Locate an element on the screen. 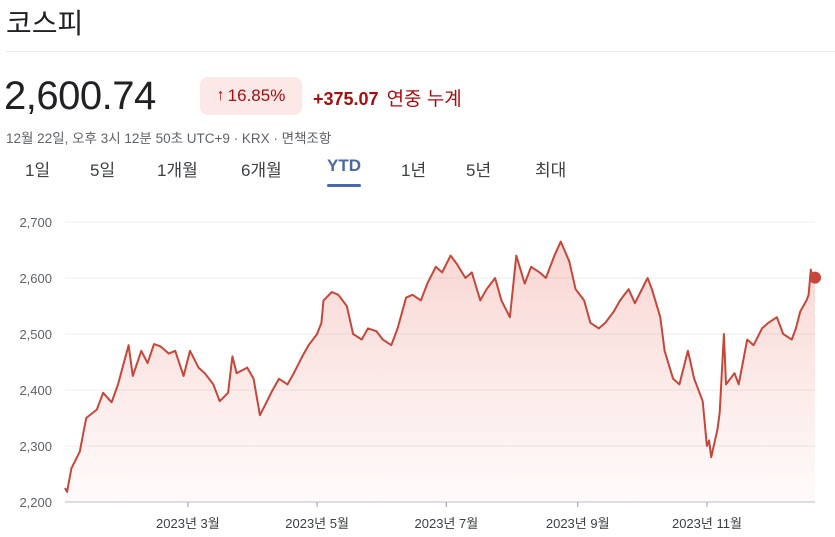 The width and height of the screenshot is (835, 537). index-title: 코스피 is located at coordinates (45, 23).